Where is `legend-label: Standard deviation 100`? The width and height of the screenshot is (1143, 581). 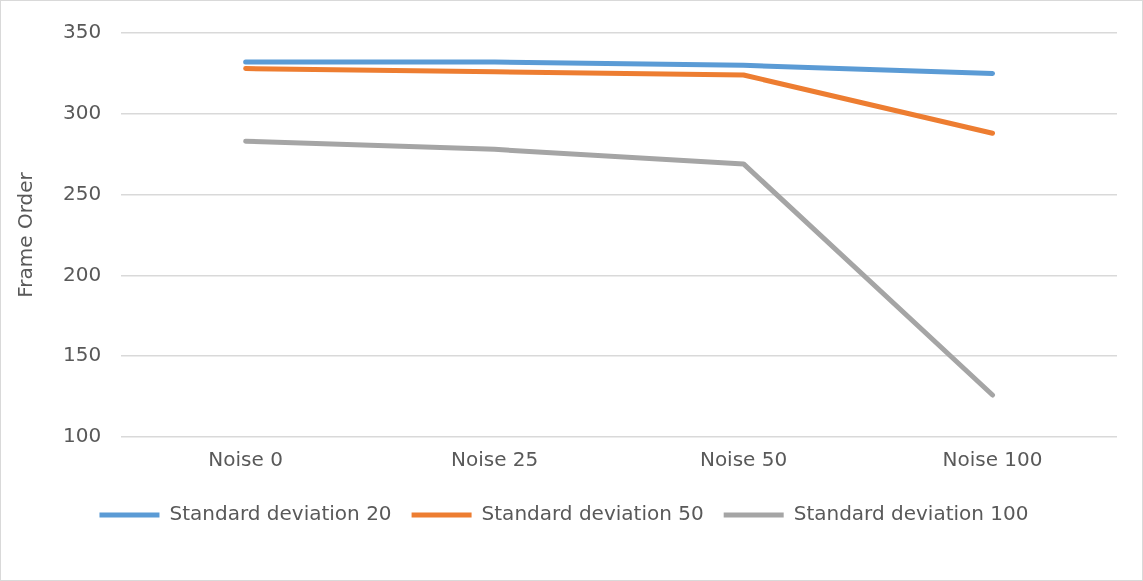 legend-label: Standard deviation 100 is located at coordinates (911, 513).